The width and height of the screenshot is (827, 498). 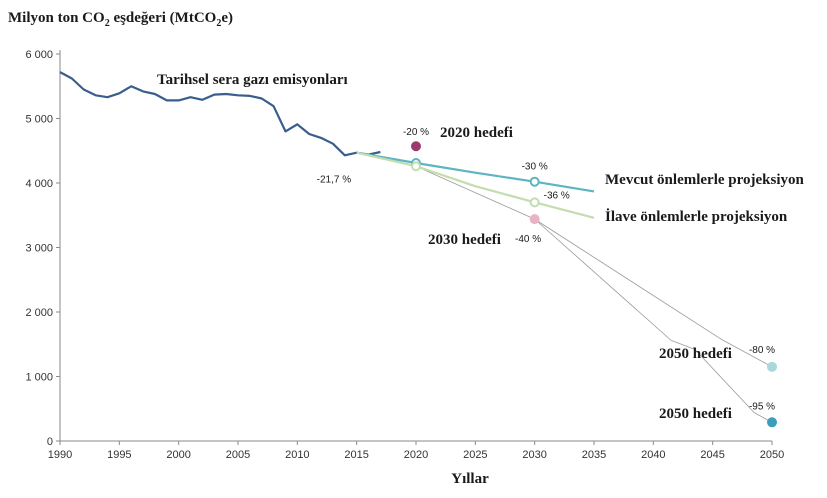 I want to click on target-pct-label: -95 %, so click(x=762, y=406).